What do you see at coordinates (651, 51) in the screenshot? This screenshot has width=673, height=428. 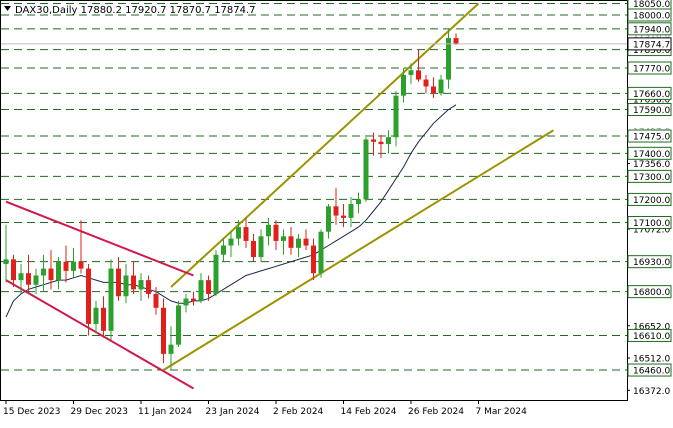 I see `level-label-text: 17850.0` at bounding box center [651, 51].